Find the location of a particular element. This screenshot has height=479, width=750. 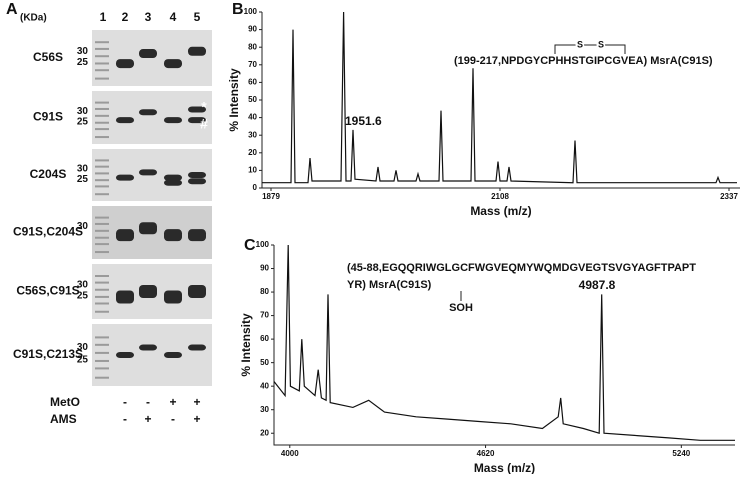

panel-label: C is located at coordinates (250, 245).